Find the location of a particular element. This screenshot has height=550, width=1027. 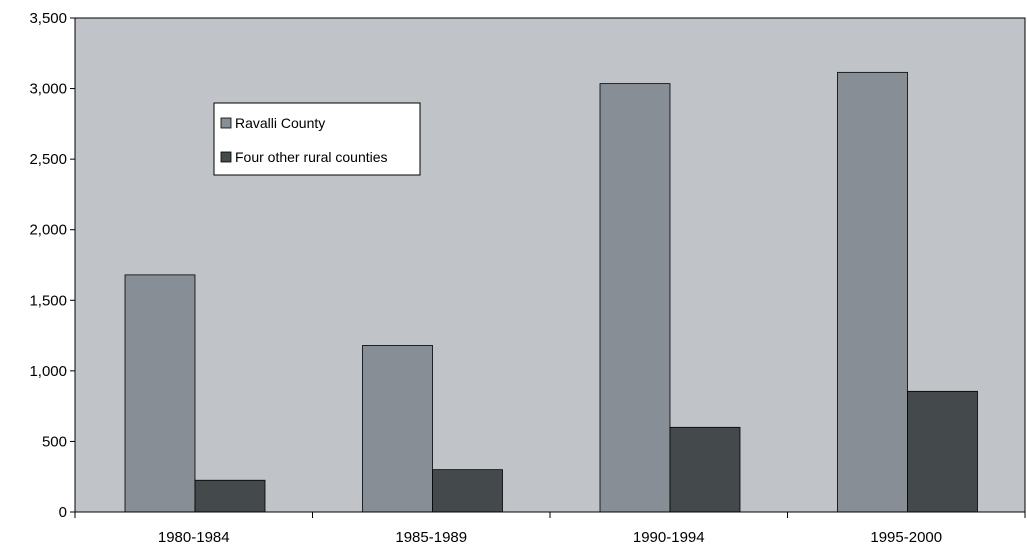

x-category-label: 1995-2000 is located at coordinates (906, 537).